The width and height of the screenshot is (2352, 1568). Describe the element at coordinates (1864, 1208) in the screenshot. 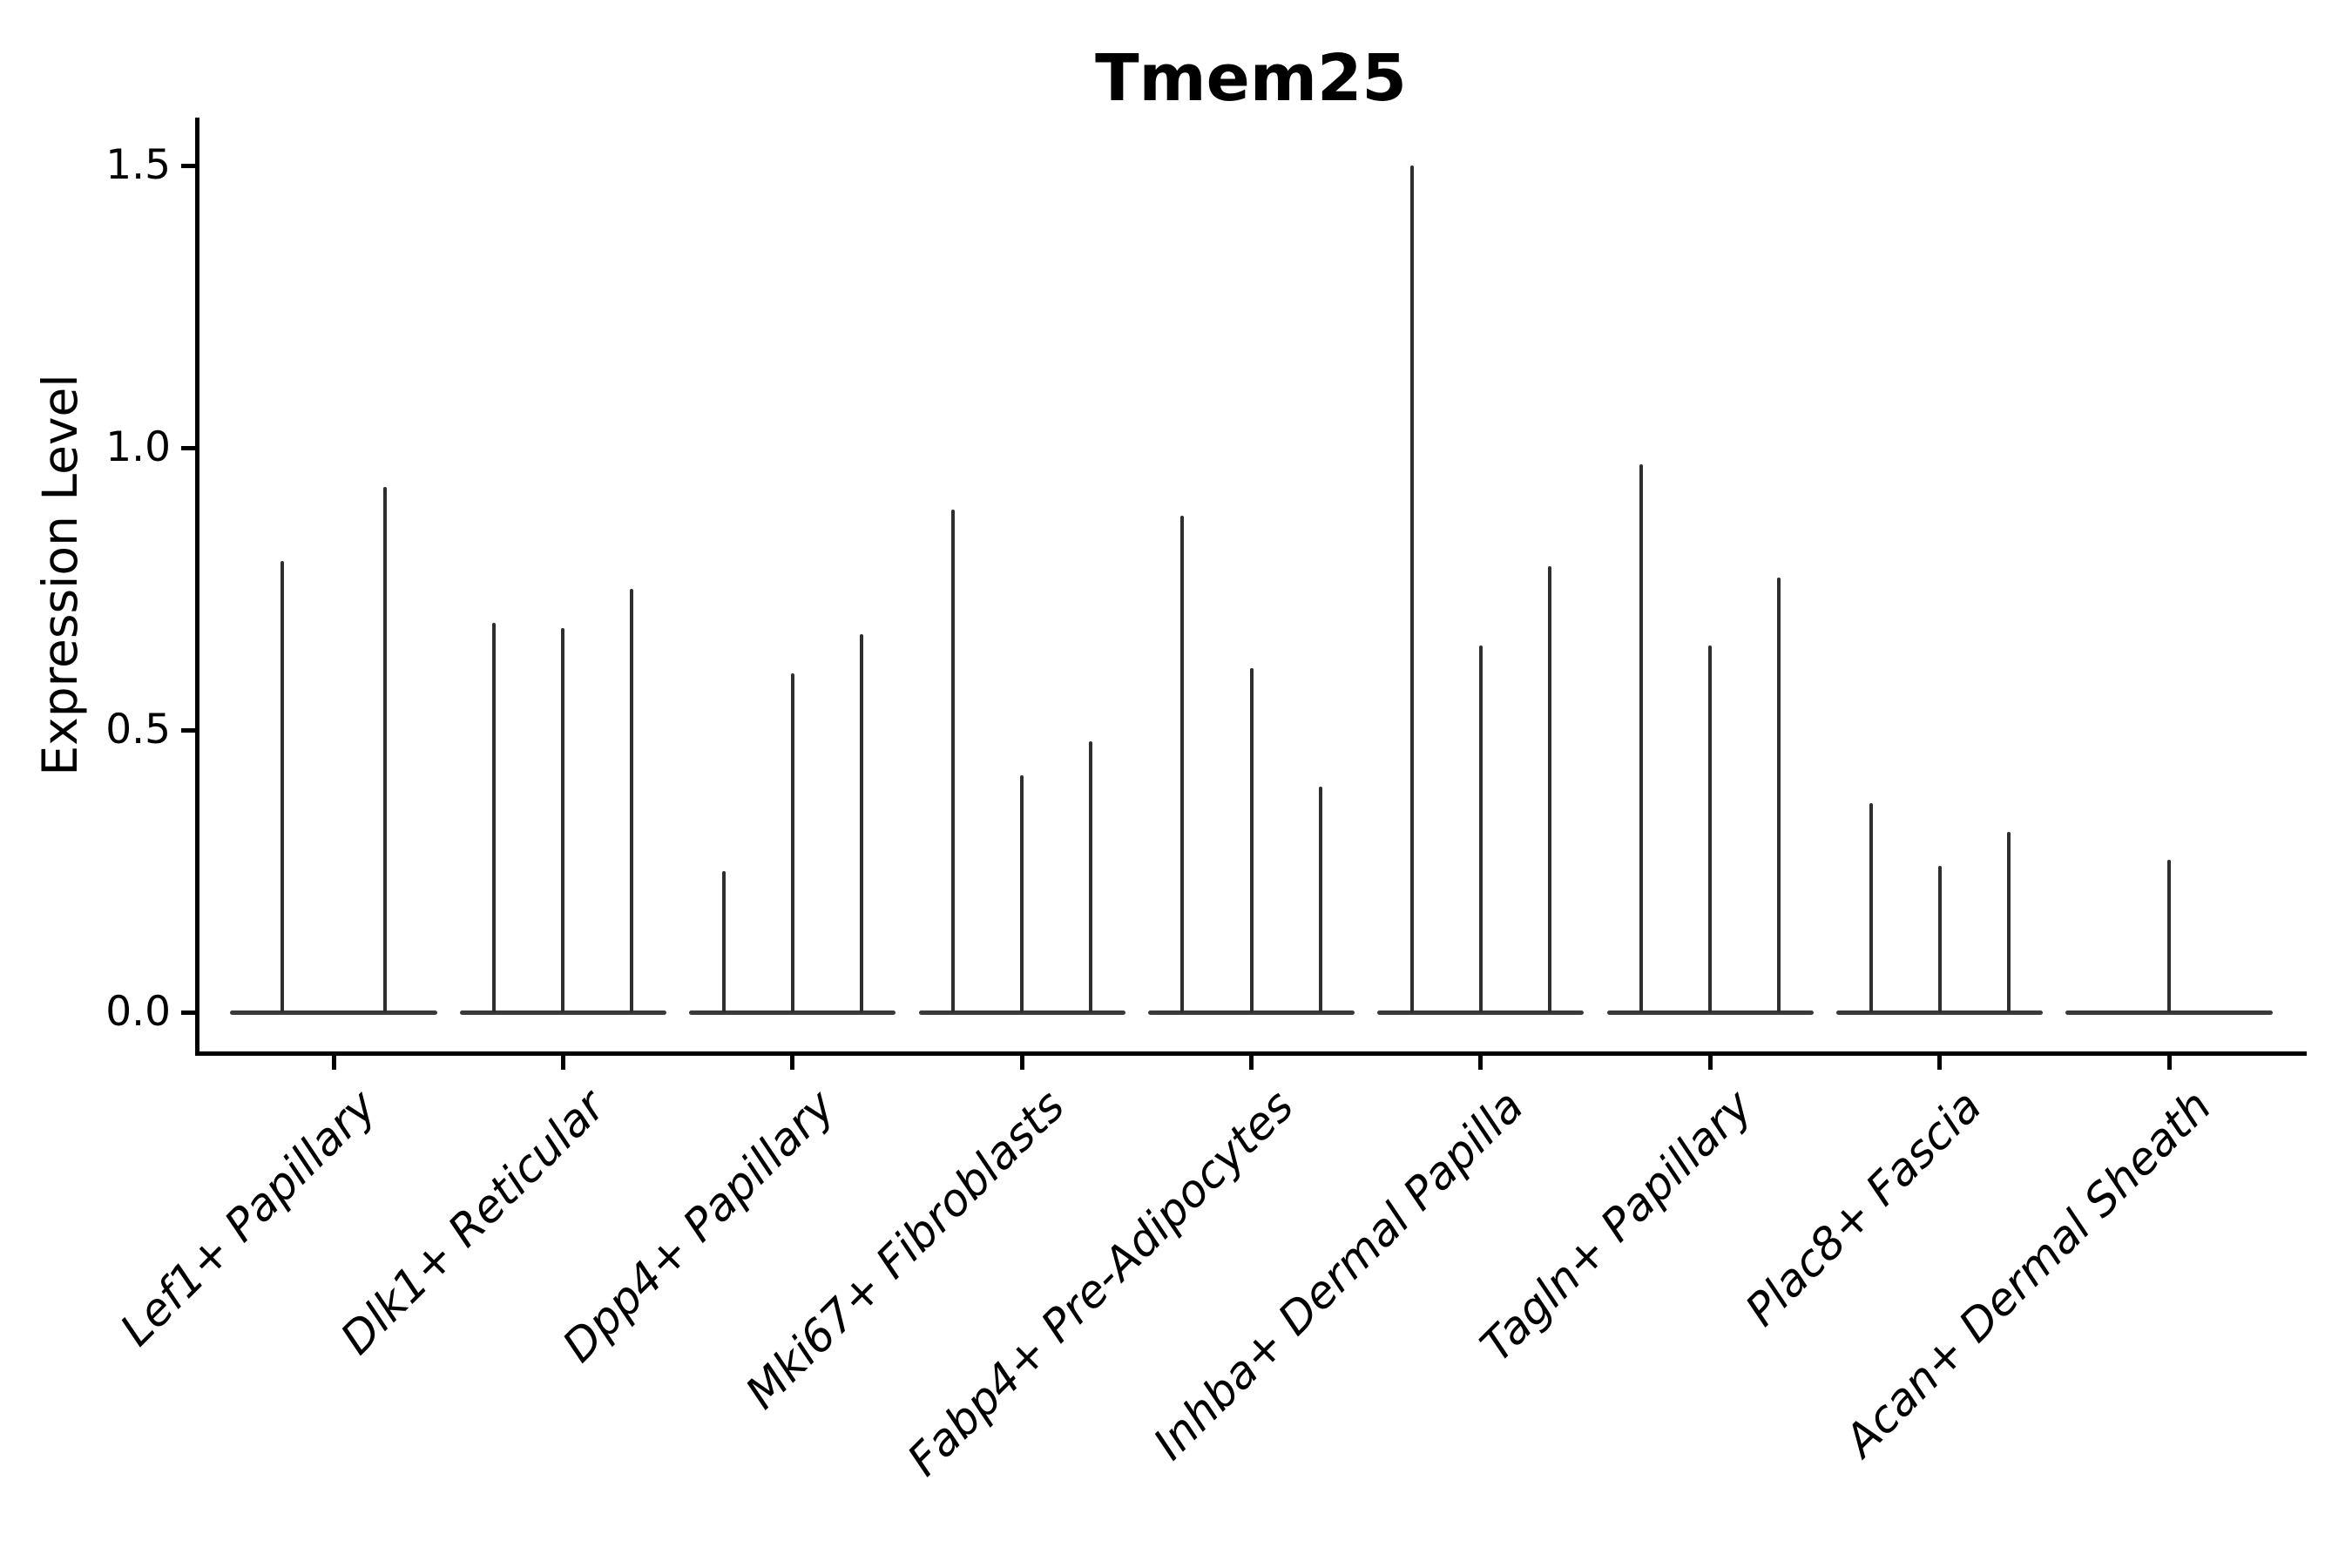

I see `x-category-label: Plac8+ Fascia` at that location.